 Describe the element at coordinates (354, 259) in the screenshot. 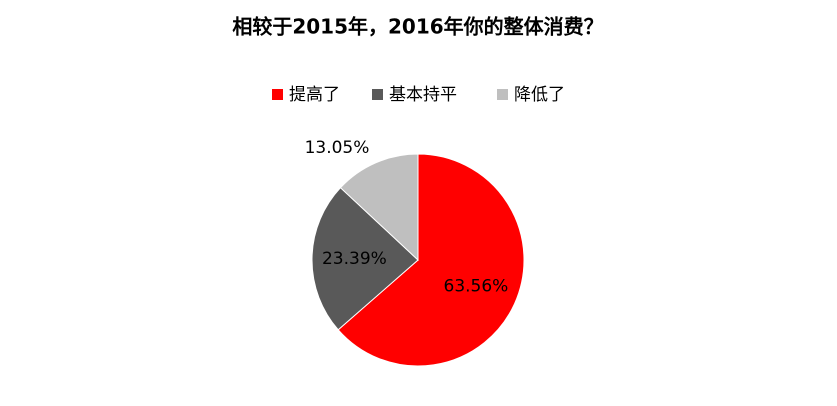

I see `data-label: 23.39%` at that location.